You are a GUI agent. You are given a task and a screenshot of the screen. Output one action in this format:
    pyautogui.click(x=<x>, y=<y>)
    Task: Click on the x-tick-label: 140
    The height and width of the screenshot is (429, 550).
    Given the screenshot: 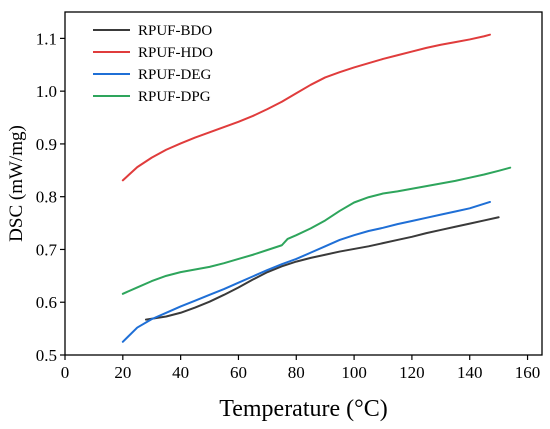 What is the action you would take?
    pyautogui.click(x=470, y=372)
    